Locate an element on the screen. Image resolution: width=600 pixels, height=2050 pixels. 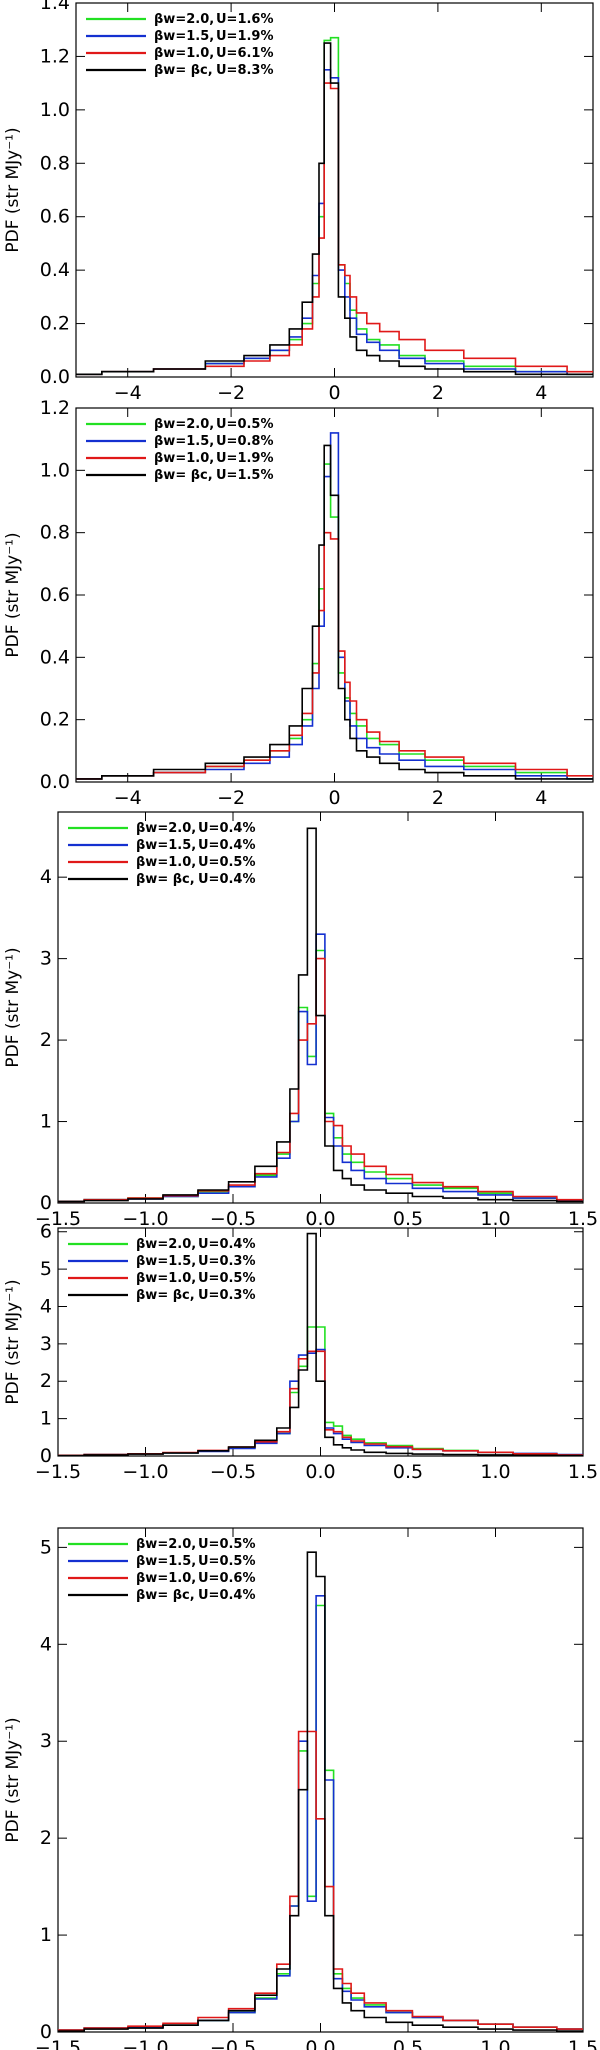
legend-u-label: U=1.6% is located at coordinates (245, 19).